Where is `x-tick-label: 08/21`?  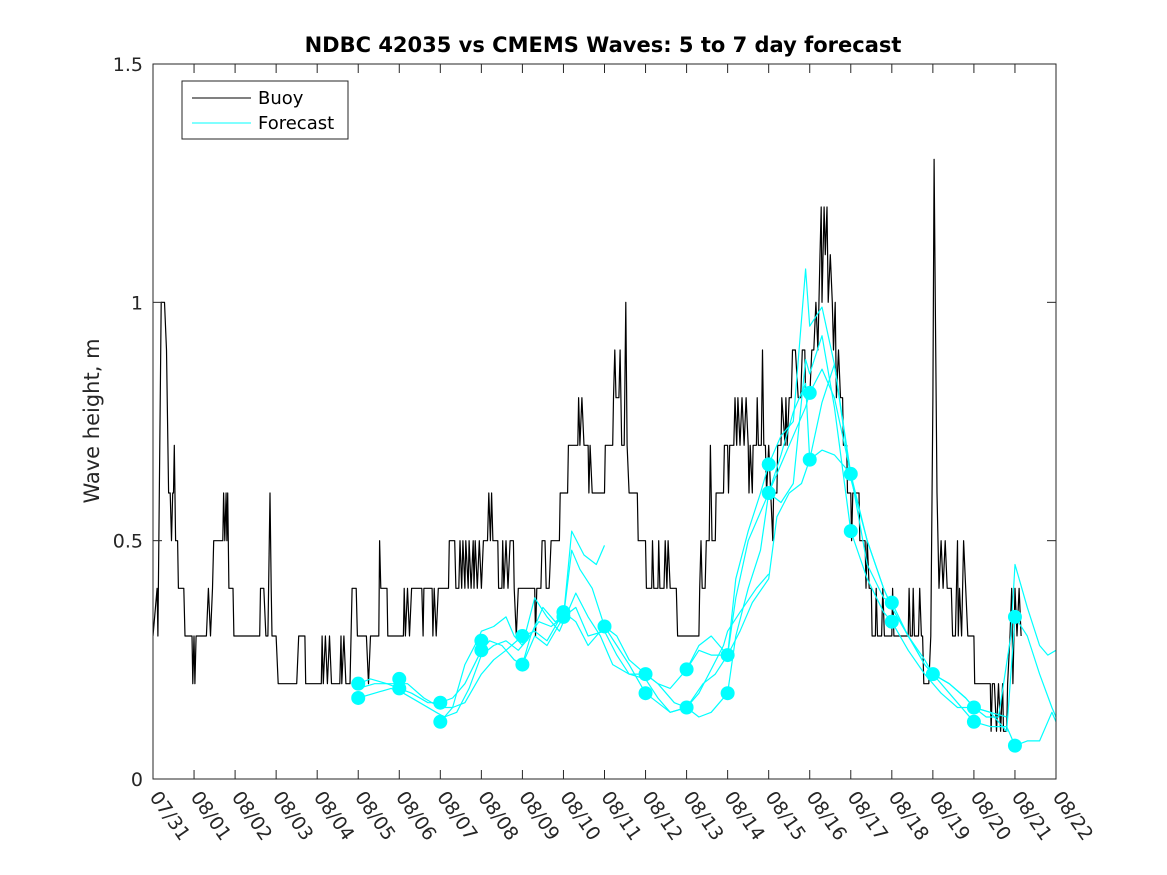 x-tick-label: 08/21 is located at coordinates (1031, 815).